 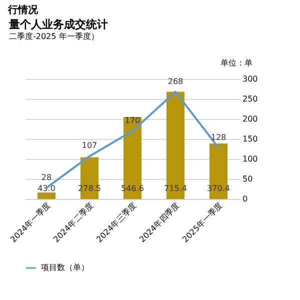 I want to click on y-tick-label: 250, so click(x=250, y=99).